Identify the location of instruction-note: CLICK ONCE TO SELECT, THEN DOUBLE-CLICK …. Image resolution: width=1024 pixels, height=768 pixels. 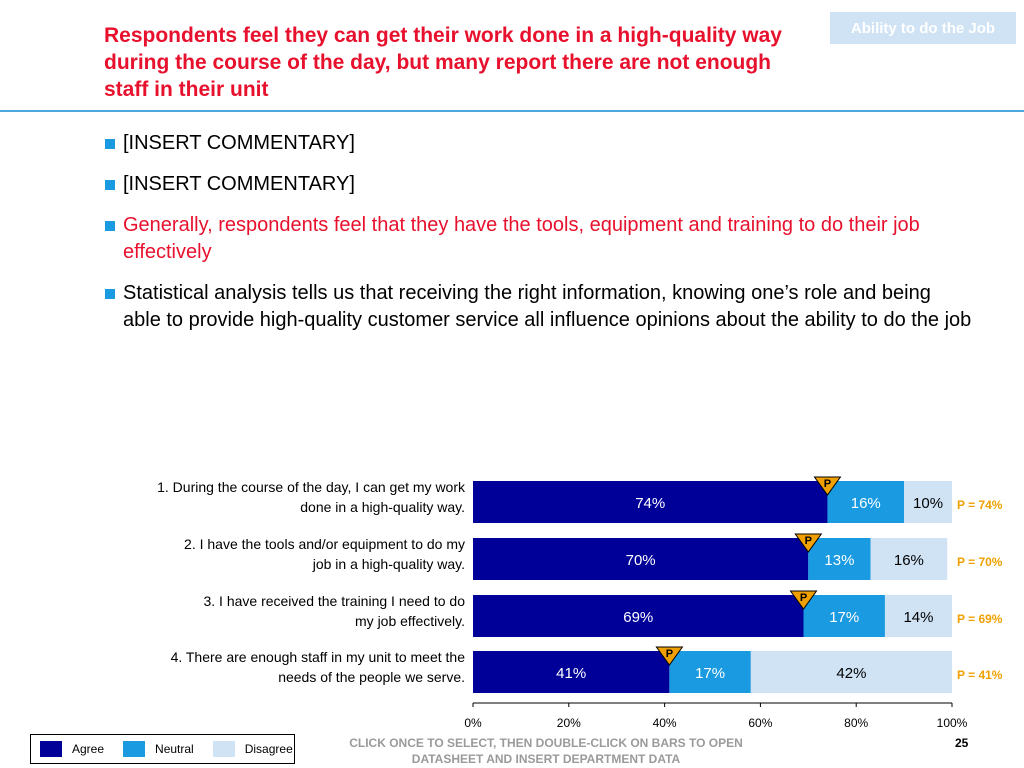
(546, 751).